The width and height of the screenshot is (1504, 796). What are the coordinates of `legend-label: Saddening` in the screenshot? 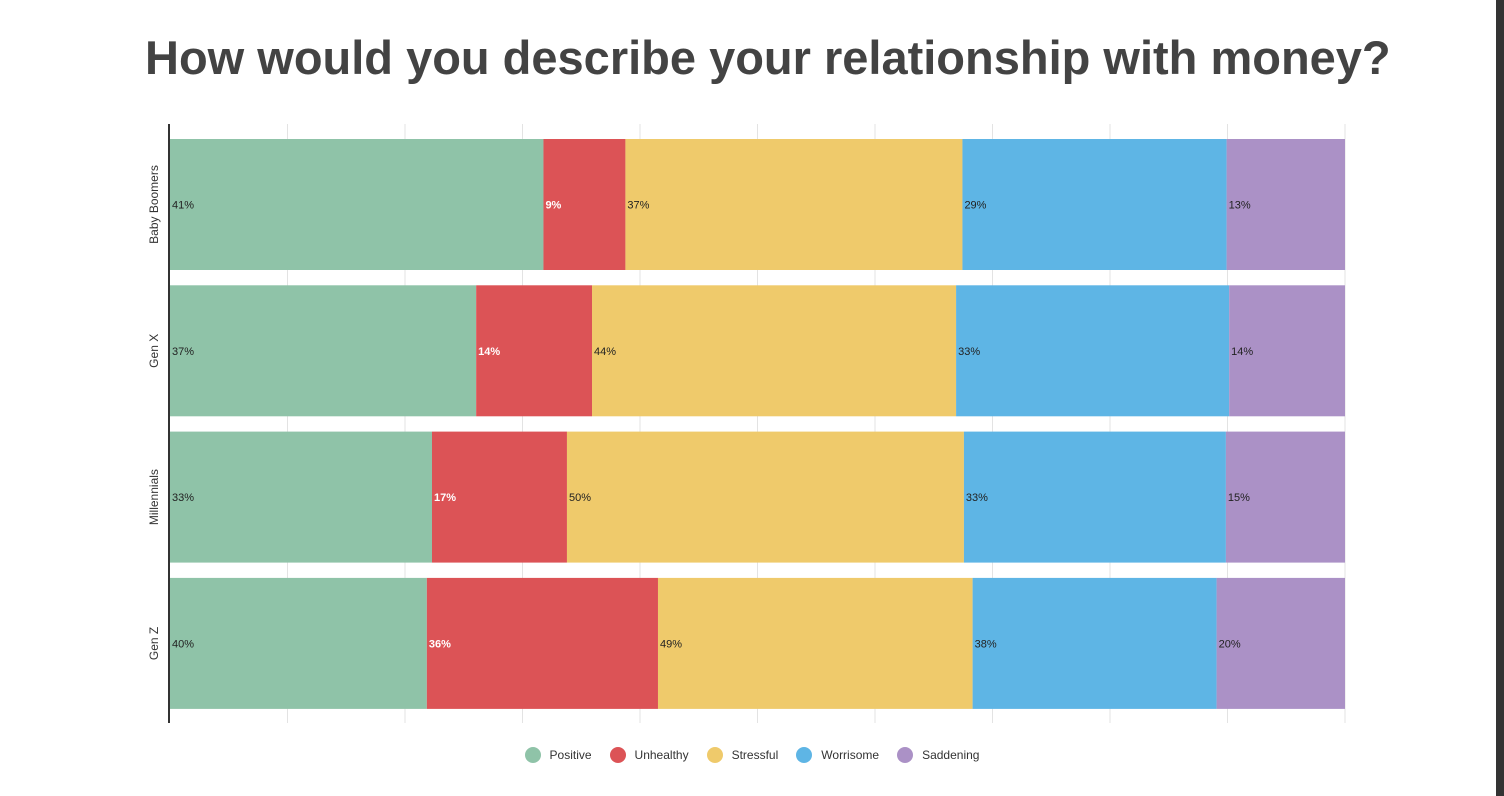 It's located at (951, 755).